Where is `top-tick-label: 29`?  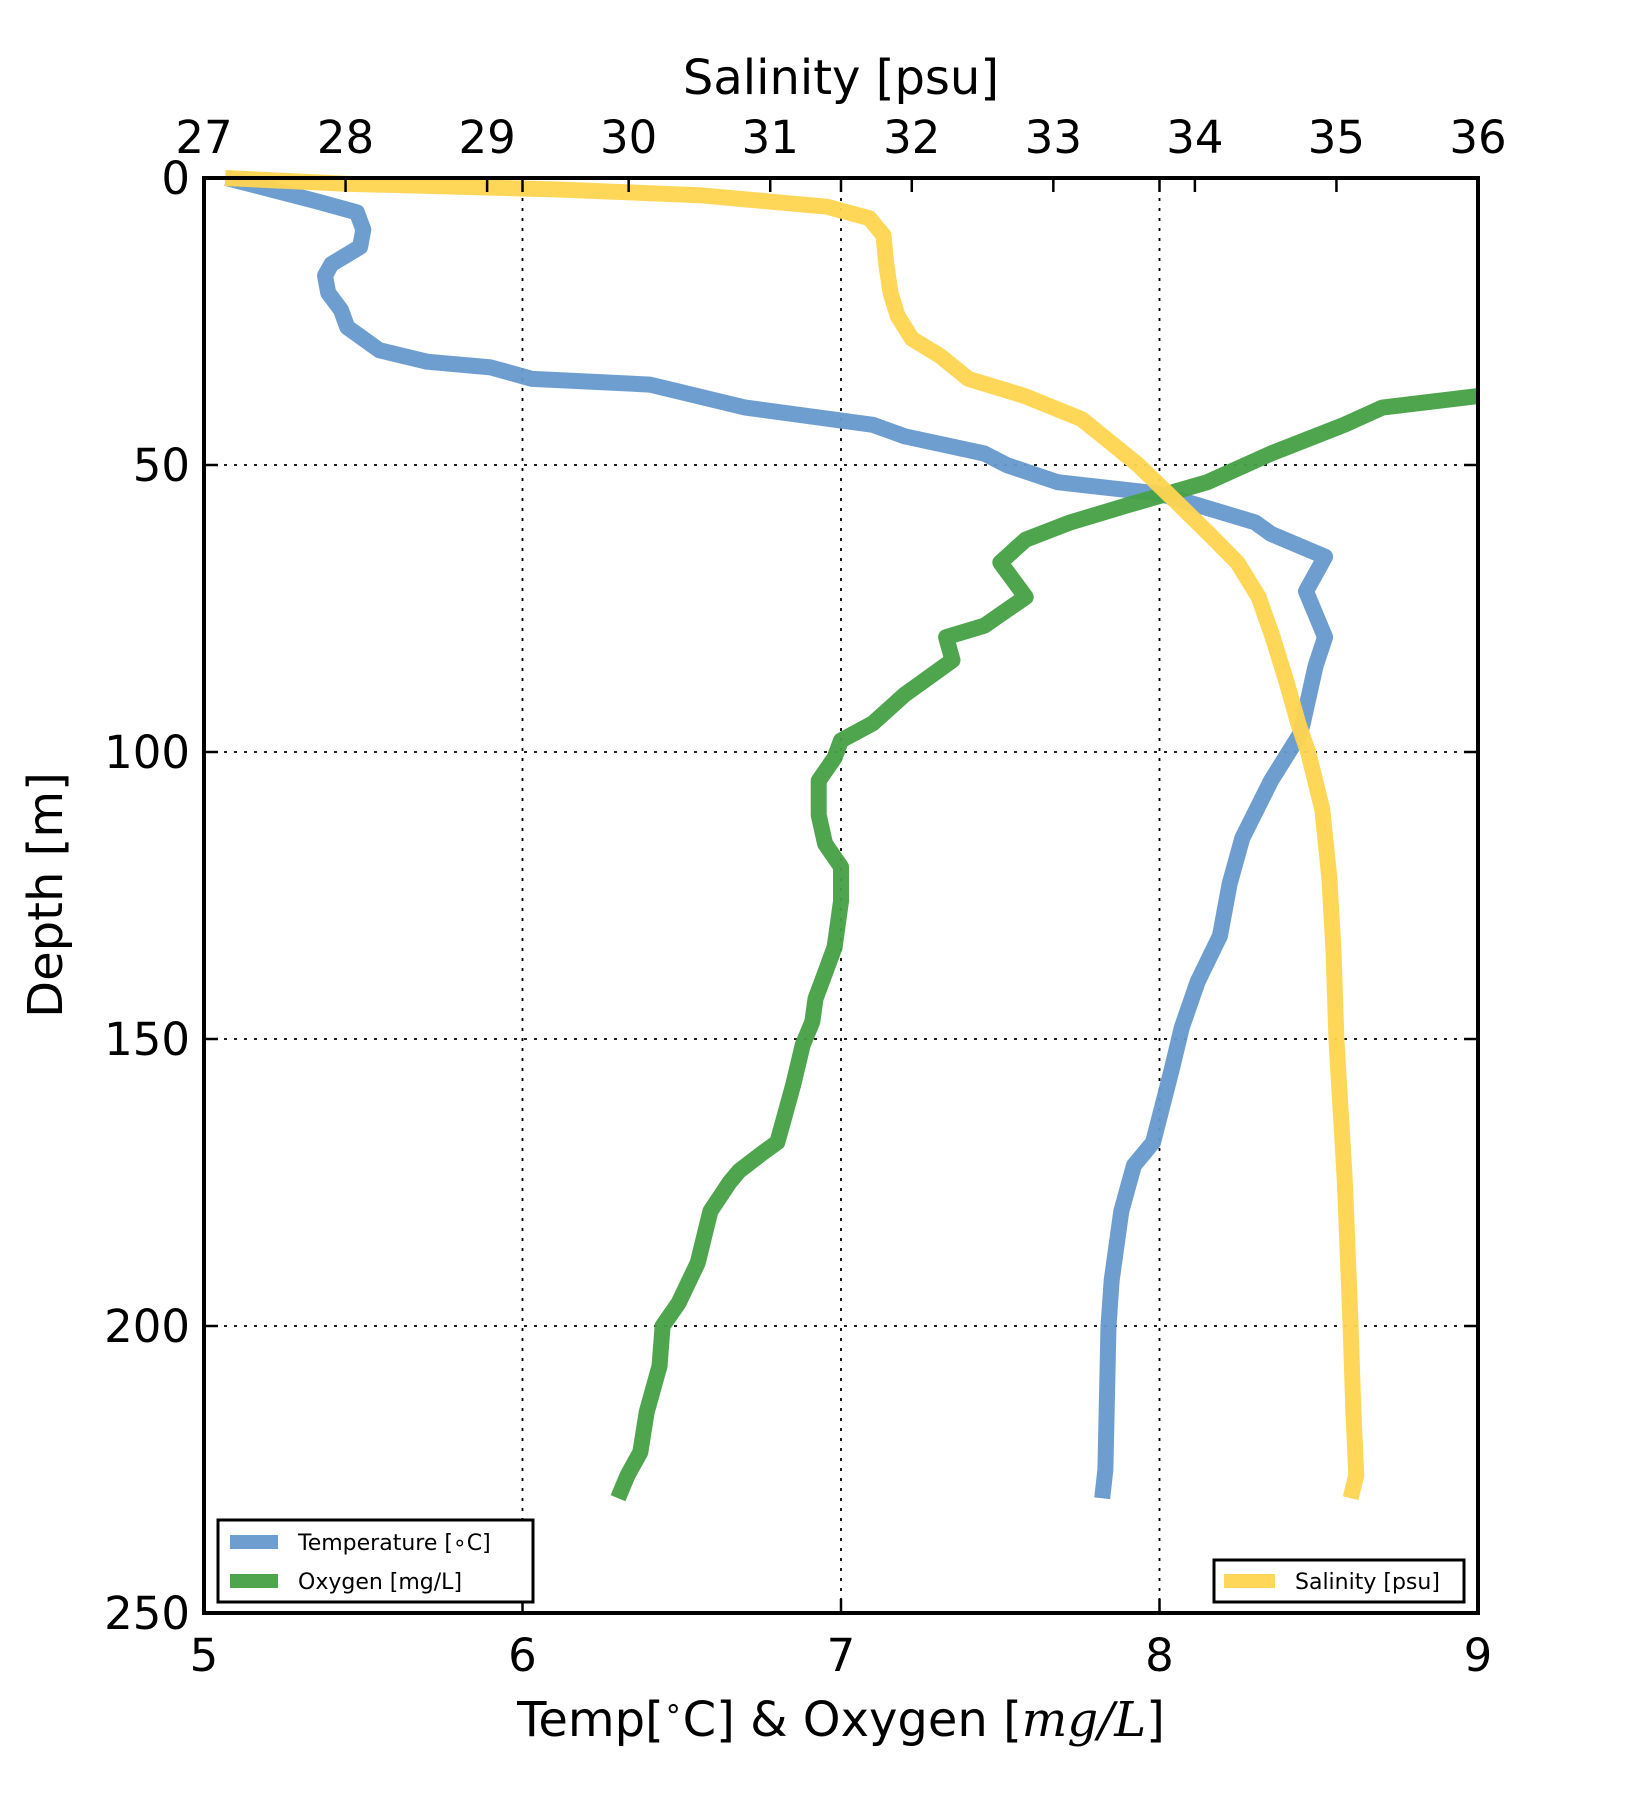 top-tick-label: 29 is located at coordinates (486, 137).